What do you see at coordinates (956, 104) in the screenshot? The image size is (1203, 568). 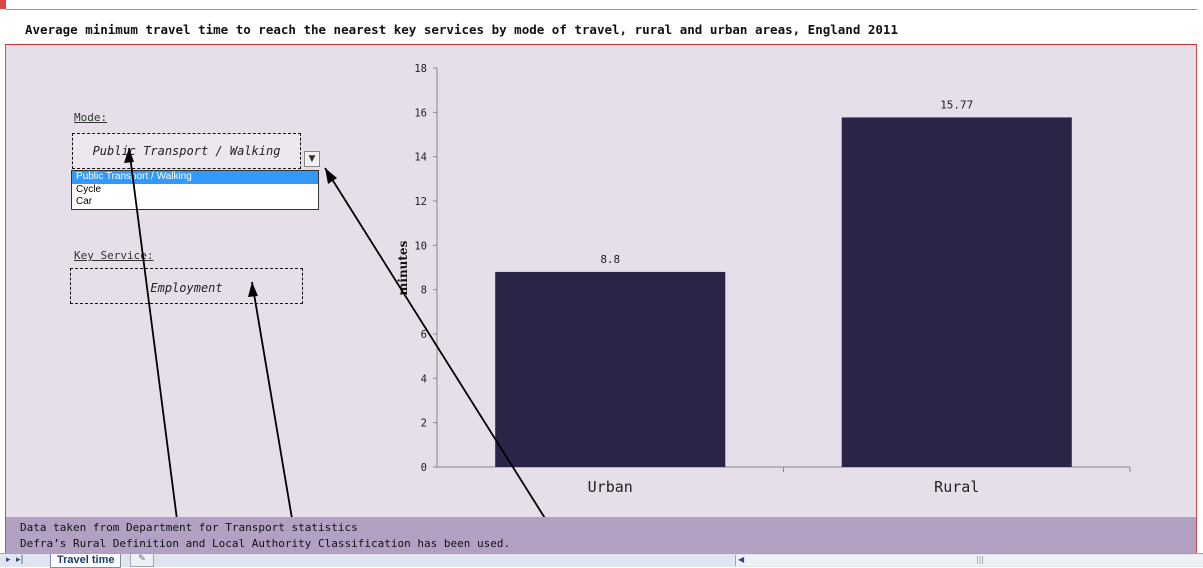 I see `bar-data-label: 15.77` at bounding box center [956, 104].